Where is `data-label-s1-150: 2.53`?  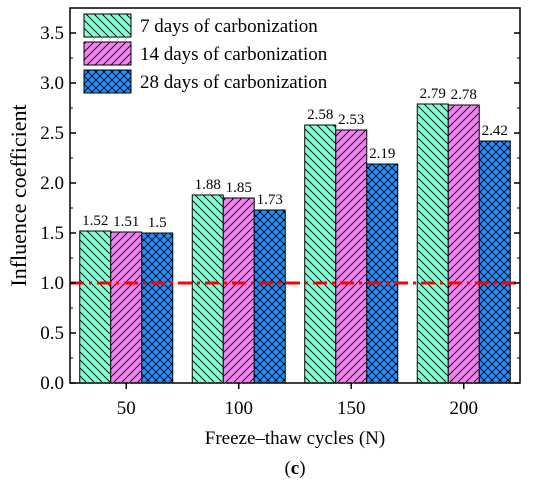
data-label-s1-150: 2.53 is located at coordinates (351, 120).